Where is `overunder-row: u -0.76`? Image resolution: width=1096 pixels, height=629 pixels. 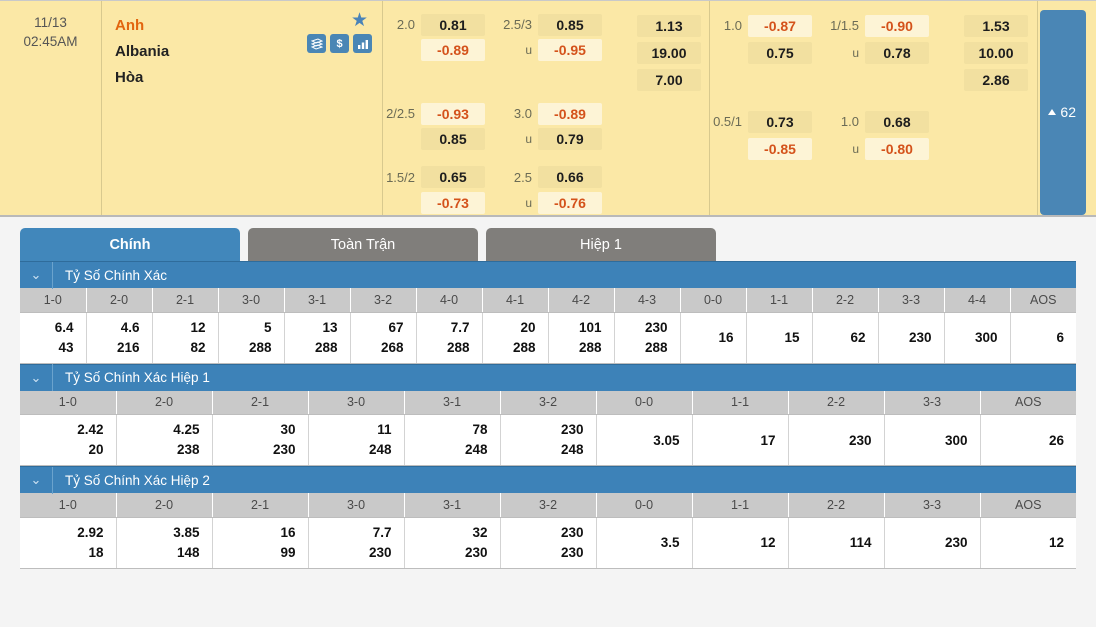
overunder-row: u -0.76 is located at coordinates (551, 202).